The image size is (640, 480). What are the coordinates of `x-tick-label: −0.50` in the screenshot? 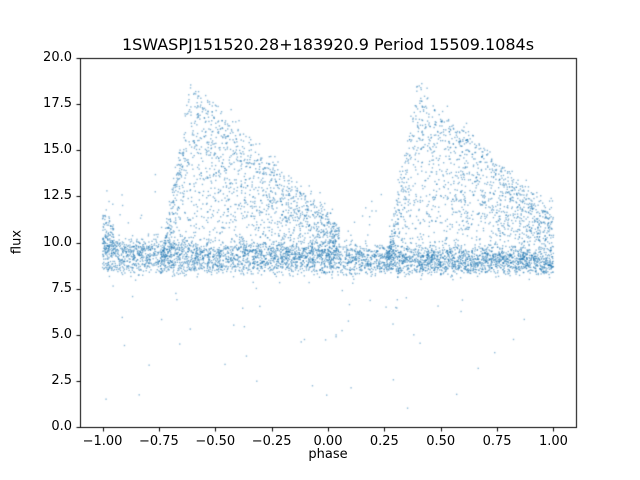 It's located at (215, 441).